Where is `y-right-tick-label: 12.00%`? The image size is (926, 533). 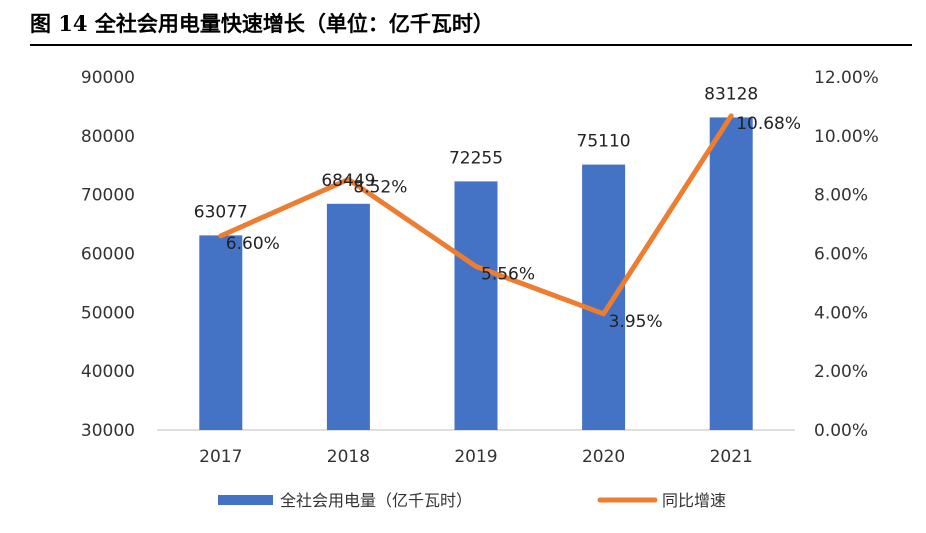 y-right-tick-label: 12.00% is located at coordinates (846, 78).